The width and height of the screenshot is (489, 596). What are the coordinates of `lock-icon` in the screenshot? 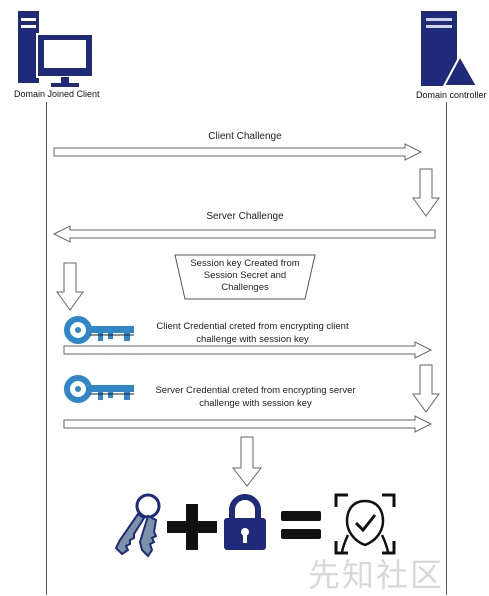 It's located at (245, 523).